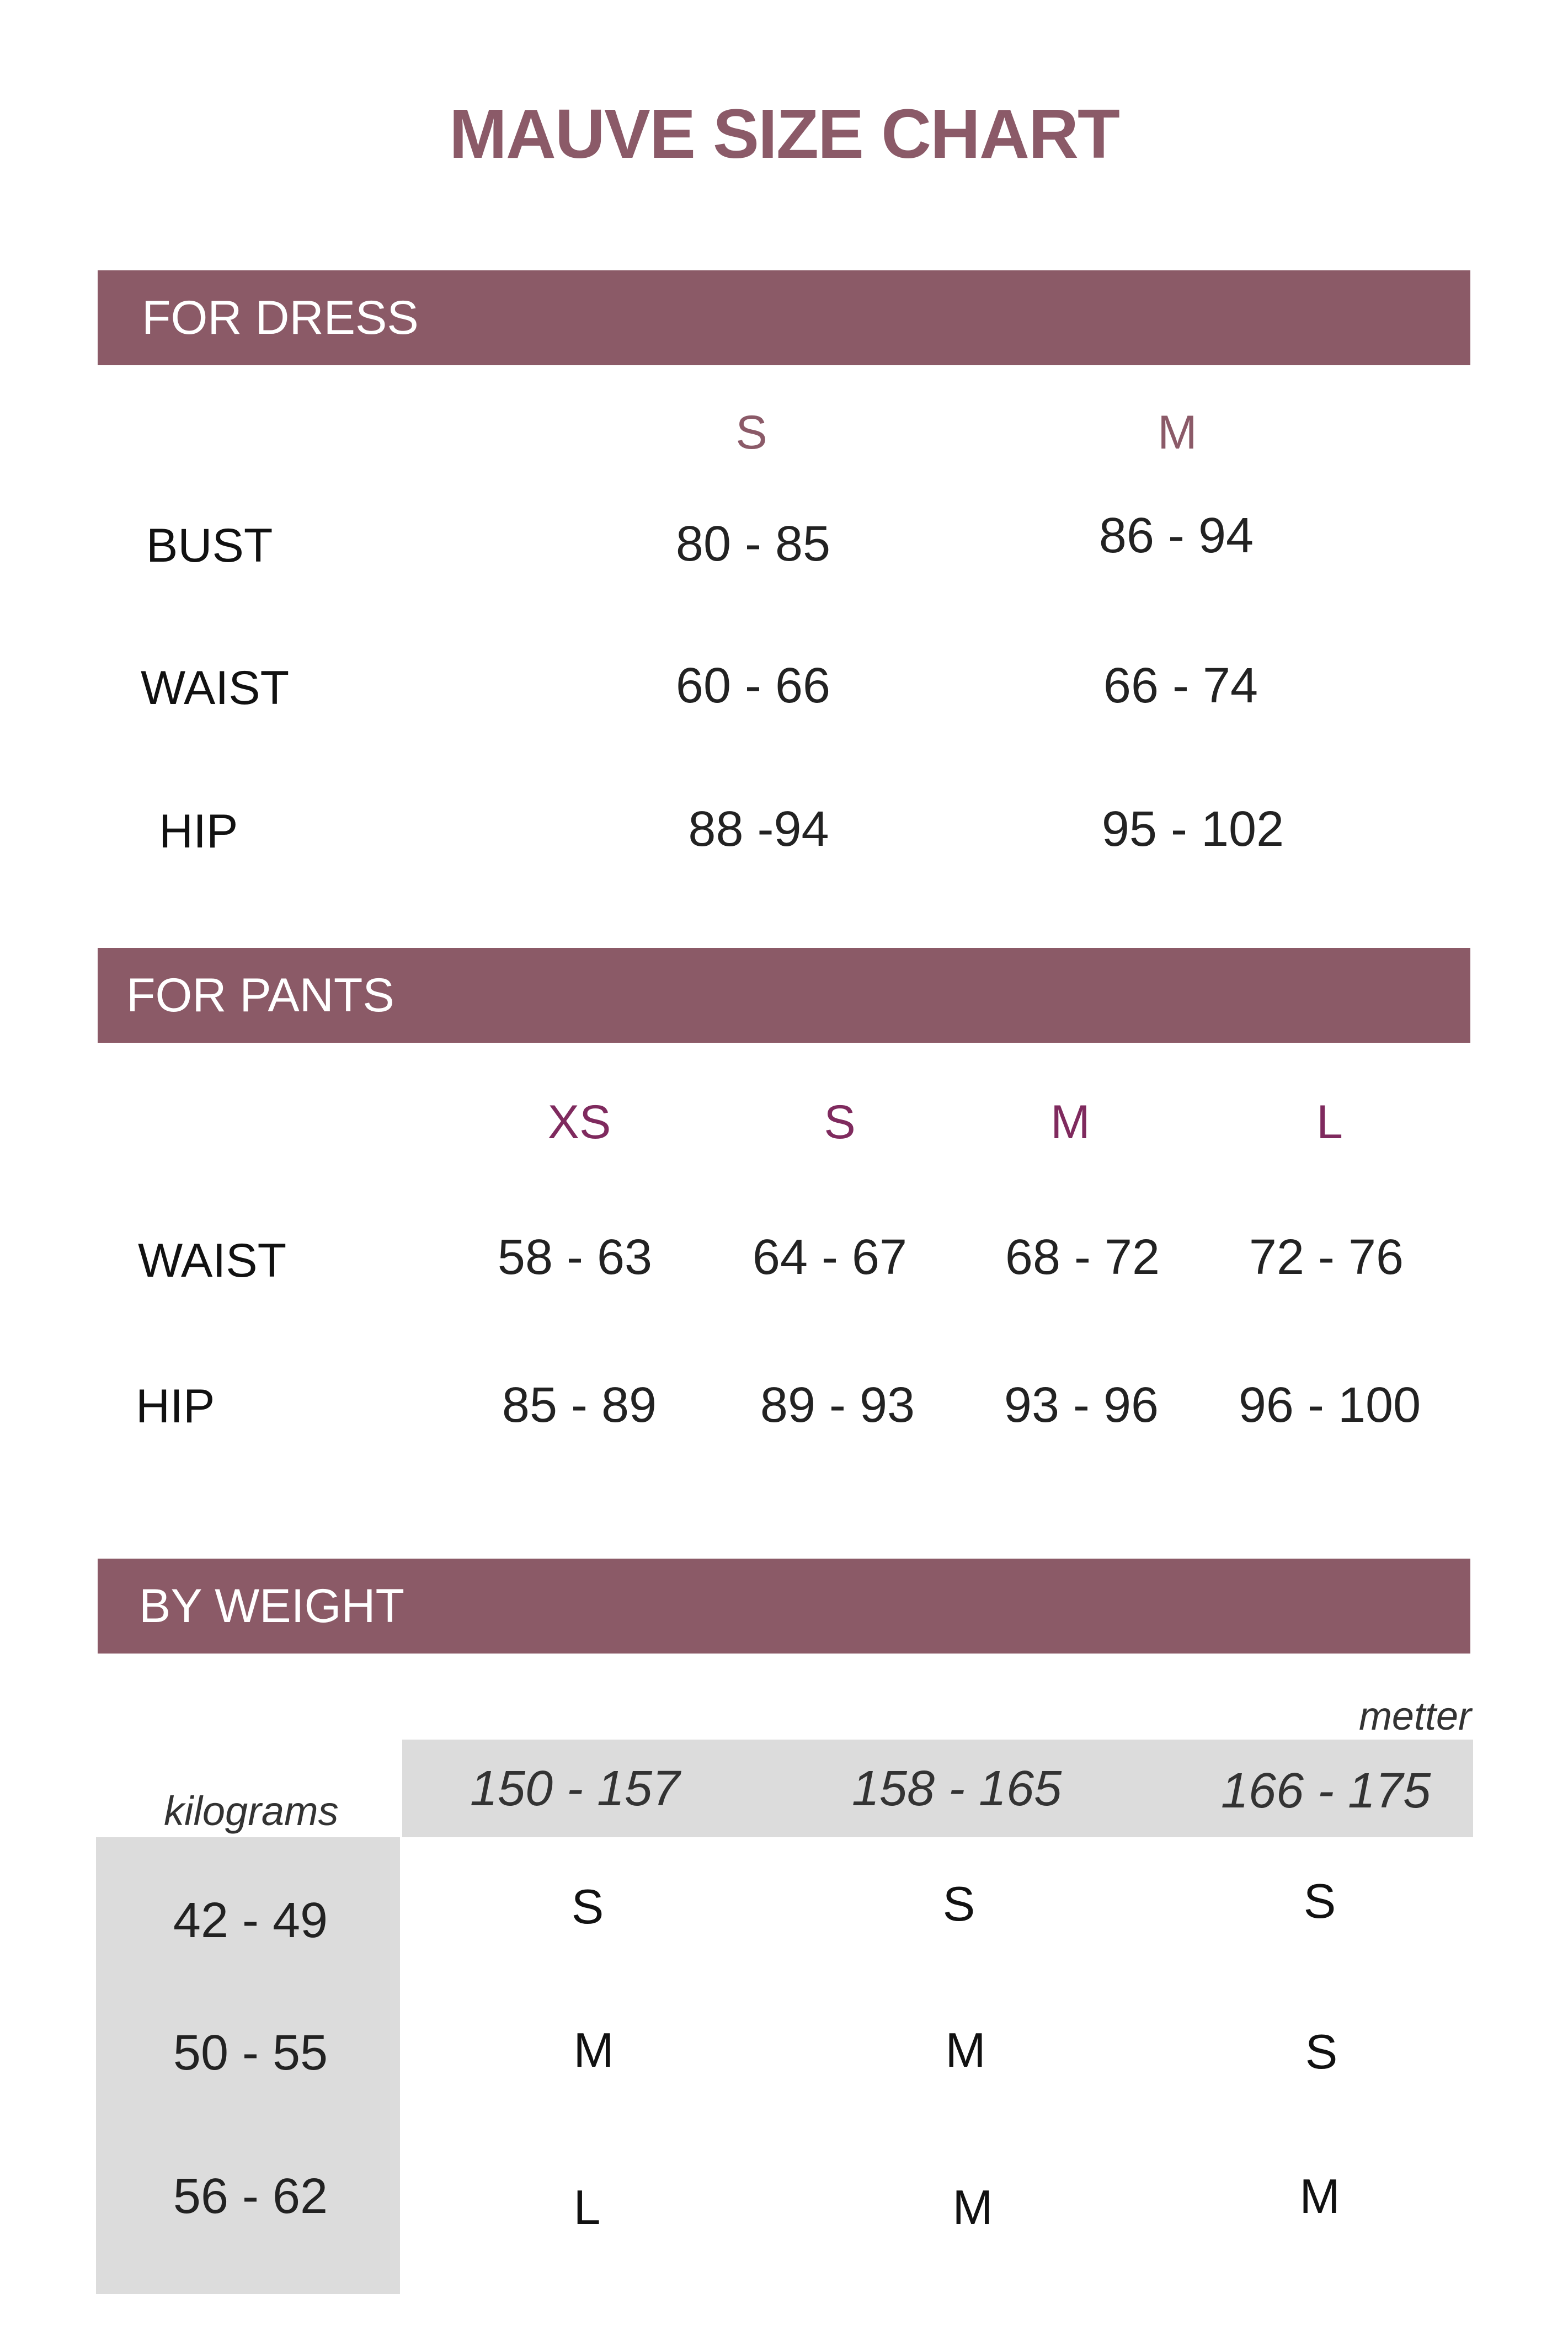 Image resolution: width=1568 pixels, height=2352 pixels. Describe the element at coordinates (1321, 2051) in the screenshot. I see `size-cell-r2-c3: S` at that location.